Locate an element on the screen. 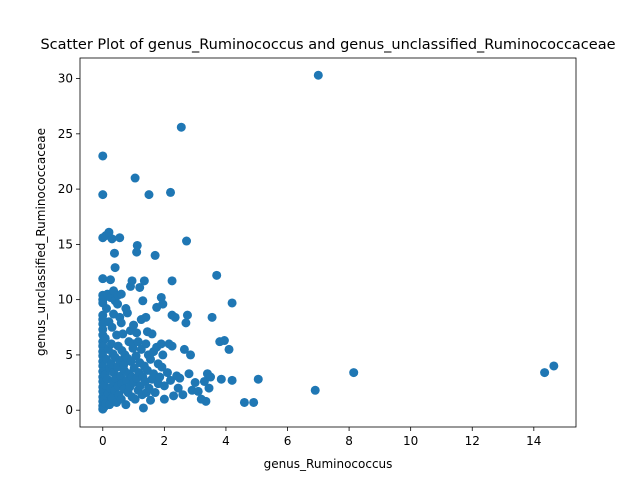 Image resolution: width=640 pixels, height=480 pixels. x-tick-label: 8 is located at coordinates (349, 441).